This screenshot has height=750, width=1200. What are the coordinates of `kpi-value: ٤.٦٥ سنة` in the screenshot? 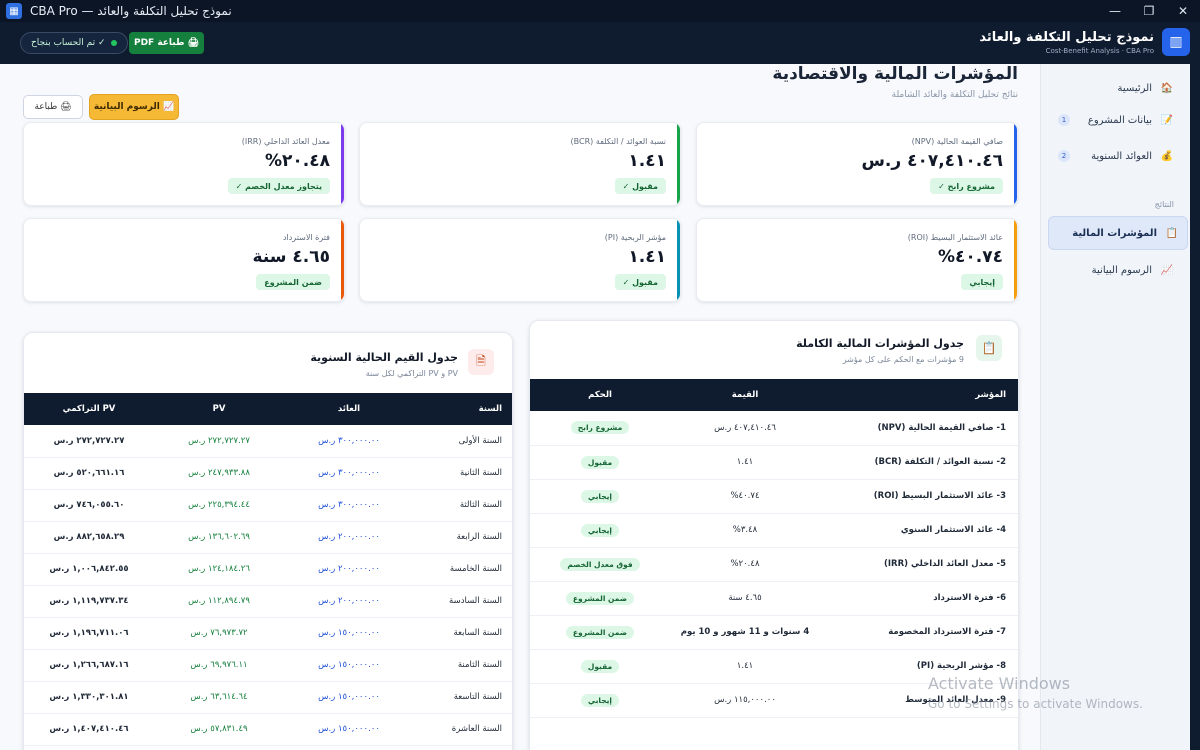 It's located at (291, 257).